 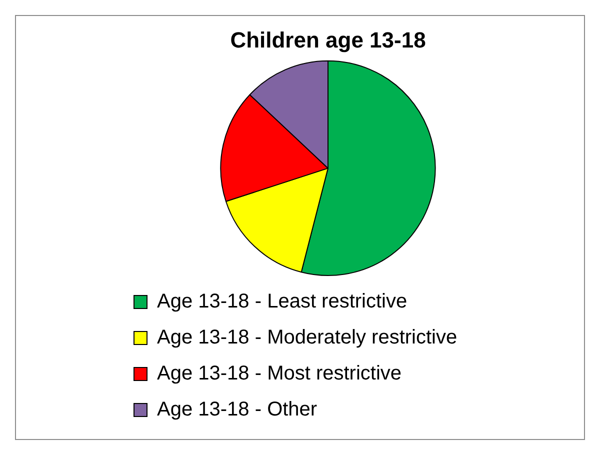 What do you see at coordinates (328, 39) in the screenshot?
I see `chart-title: Children age 13-18` at bounding box center [328, 39].